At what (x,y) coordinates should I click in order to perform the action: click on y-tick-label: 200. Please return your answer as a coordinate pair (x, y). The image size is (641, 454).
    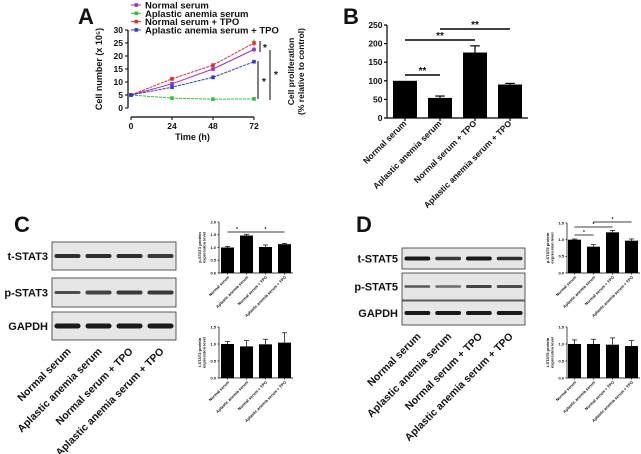
    Looking at the image, I should click on (375, 44).